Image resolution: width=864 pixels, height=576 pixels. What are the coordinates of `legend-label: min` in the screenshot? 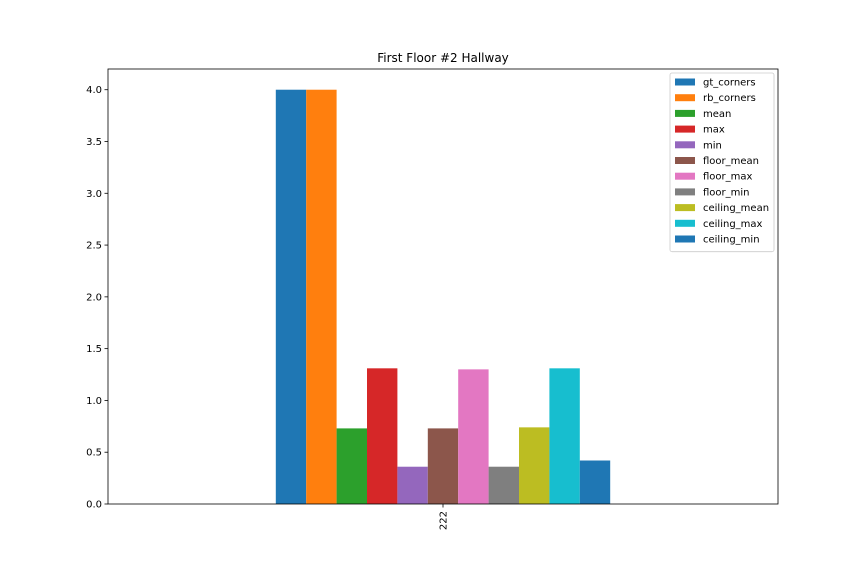 It's located at (712, 145).